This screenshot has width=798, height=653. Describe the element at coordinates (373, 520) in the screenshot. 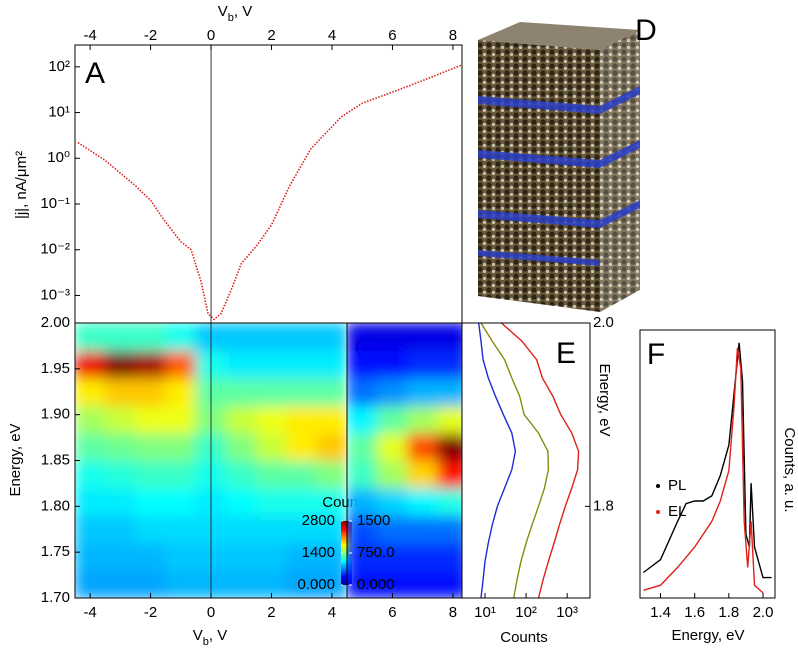

I see `colorbar-tick-label: 1500` at that location.